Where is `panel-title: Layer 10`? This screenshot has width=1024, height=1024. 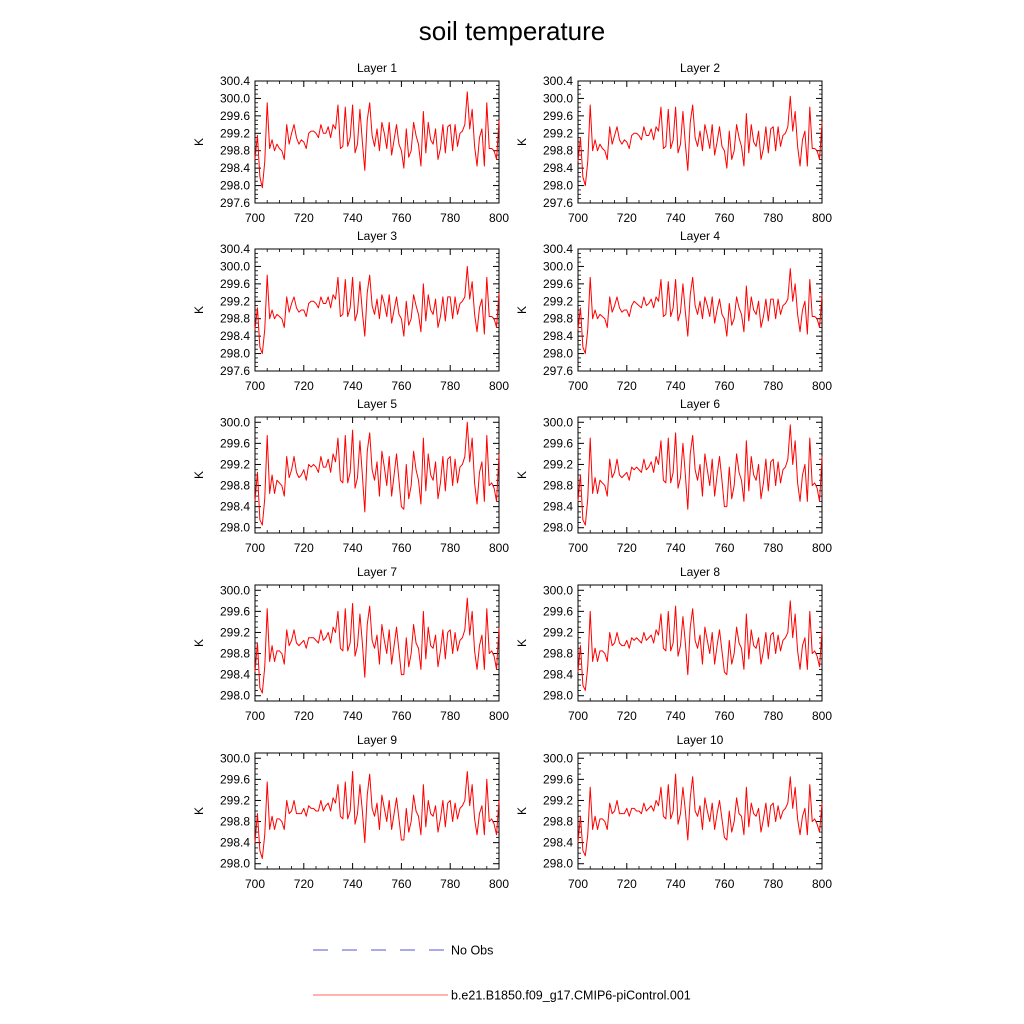
panel-title: Layer 10 is located at coordinates (700, 740).